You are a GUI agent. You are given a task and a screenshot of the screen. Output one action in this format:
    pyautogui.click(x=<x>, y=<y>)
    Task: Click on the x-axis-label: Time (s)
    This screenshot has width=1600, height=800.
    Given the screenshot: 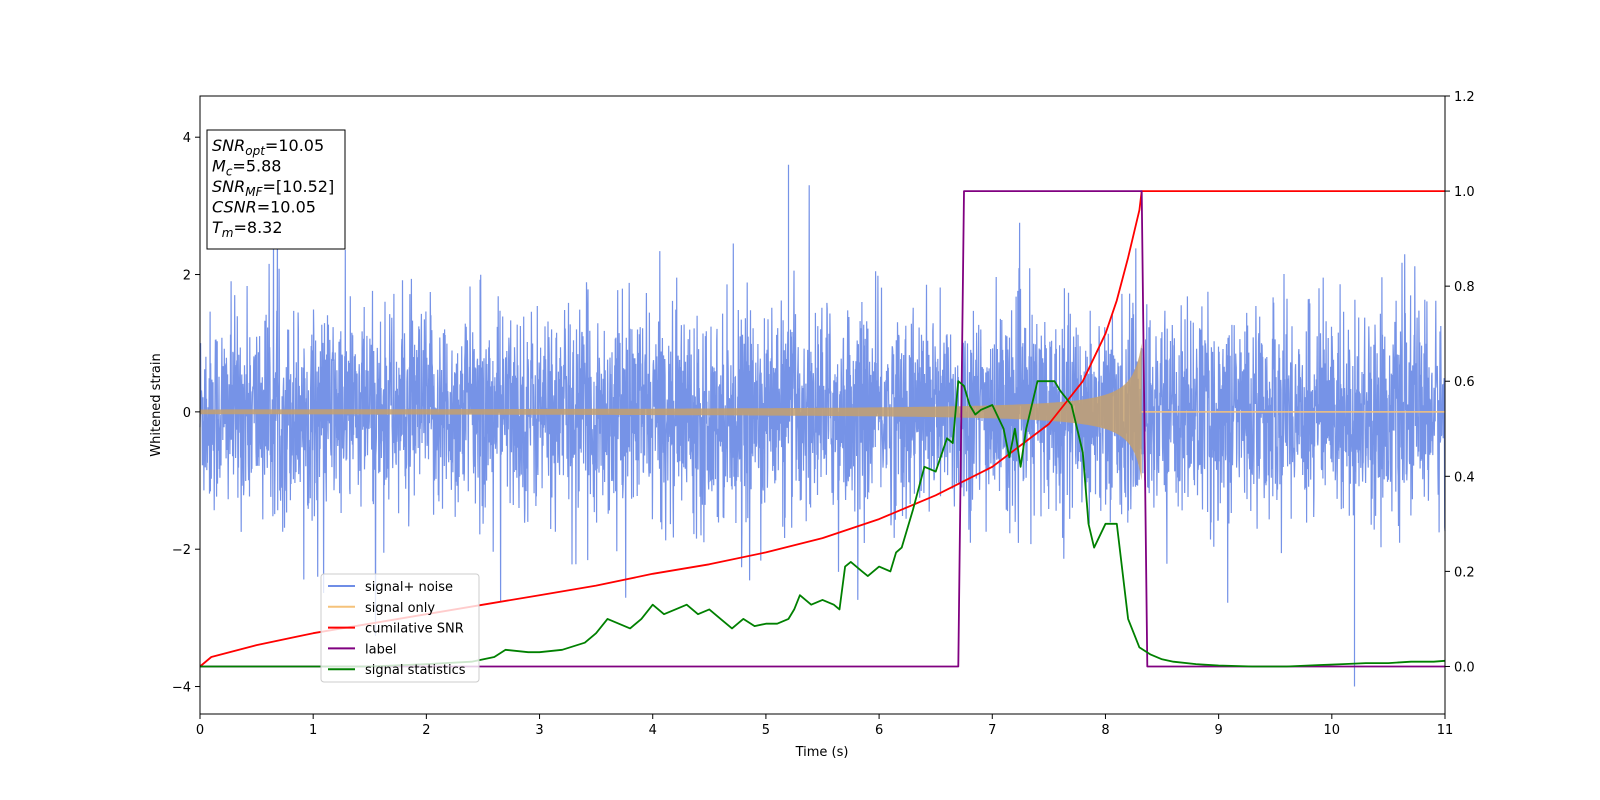 What is the action you would take?
    pyautogui.click(x=822, y=752)
    